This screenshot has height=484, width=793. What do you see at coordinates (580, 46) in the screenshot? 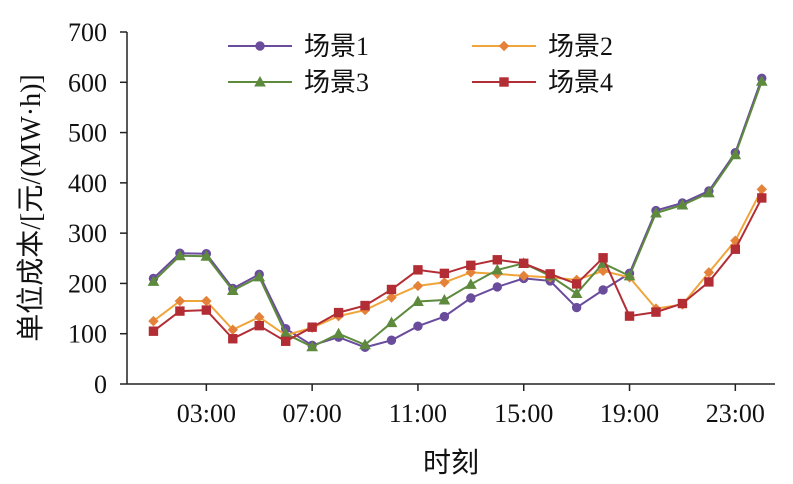
I see `legend-label: 场景2` at bounding box center [580, 46].